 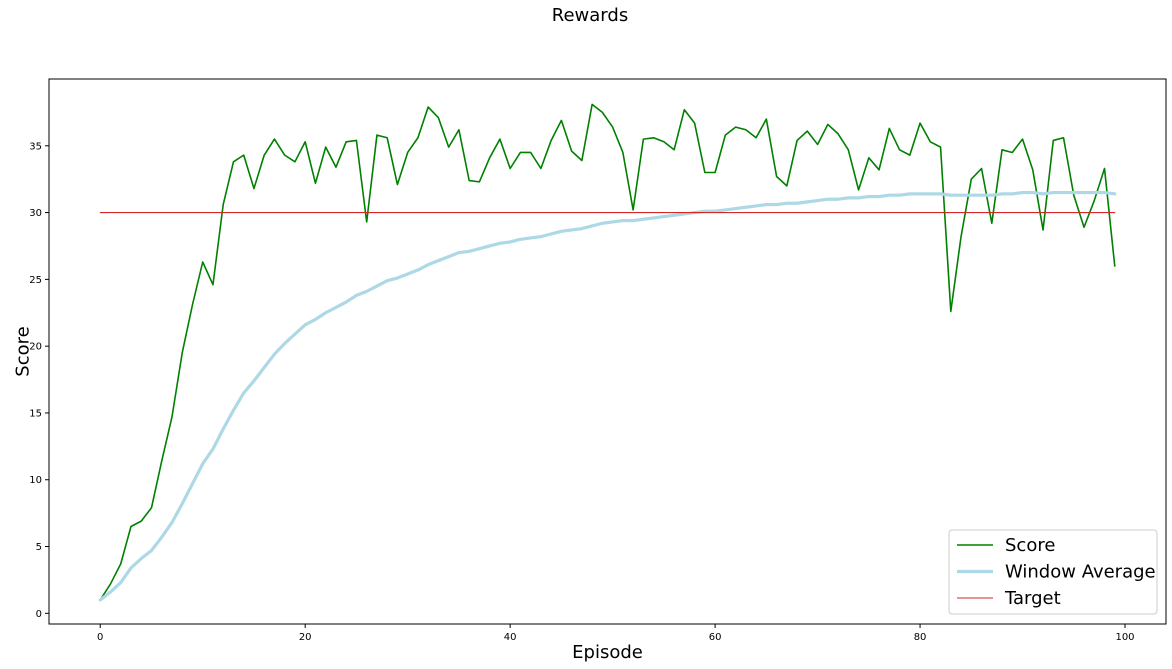 I want to click on legend-label-score: Score, so click(x=1030, y=545).